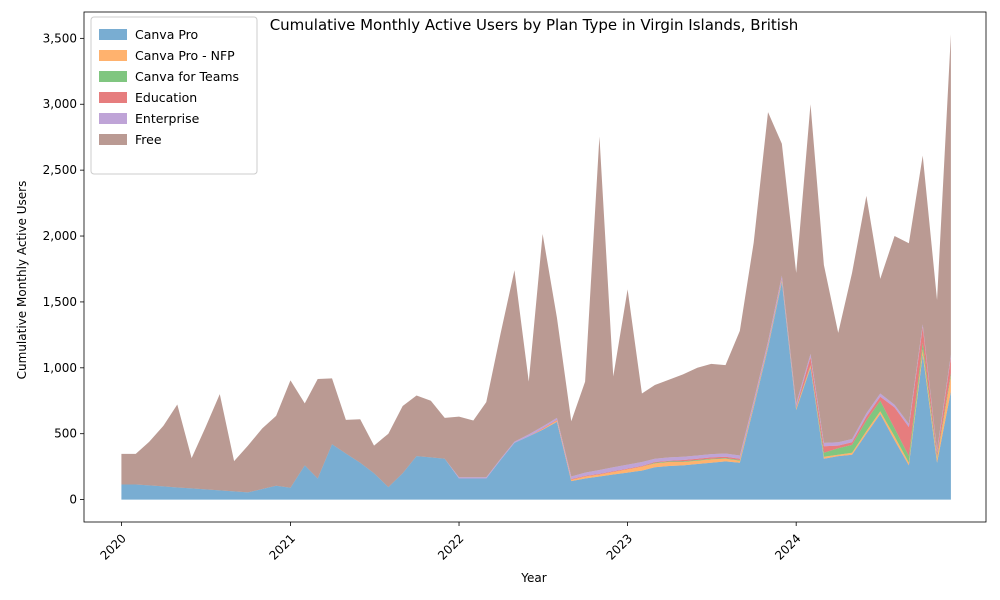 Image resolution: width=1000 pixels, height=600 pixels. I want to click on legend-label-education: Education, so click(166, 97).